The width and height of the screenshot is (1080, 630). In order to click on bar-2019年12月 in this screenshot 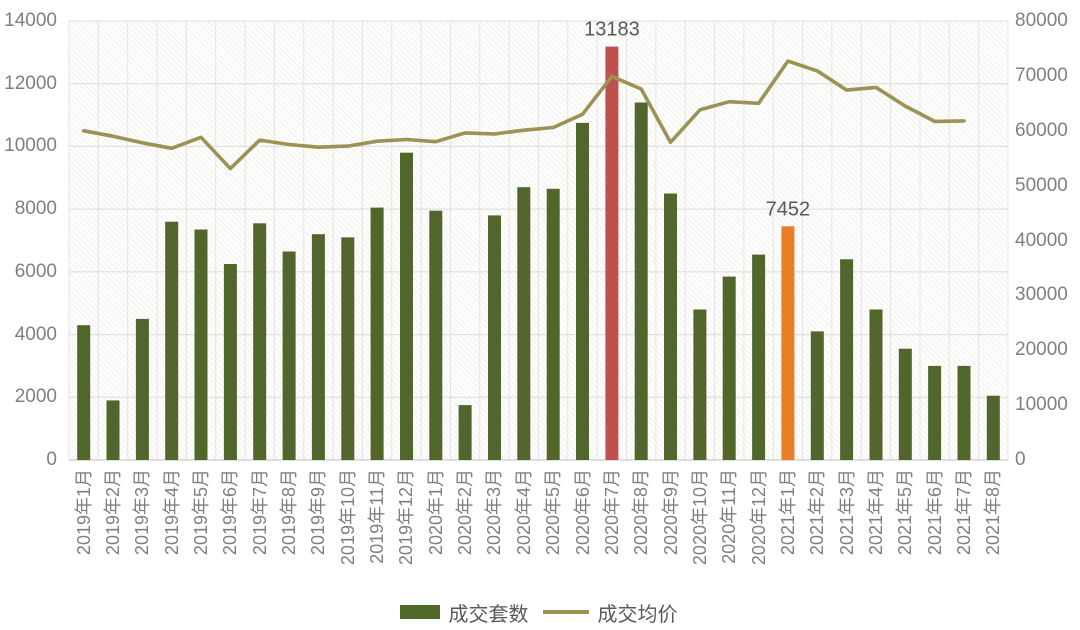, I will do `click(406, 306)`.